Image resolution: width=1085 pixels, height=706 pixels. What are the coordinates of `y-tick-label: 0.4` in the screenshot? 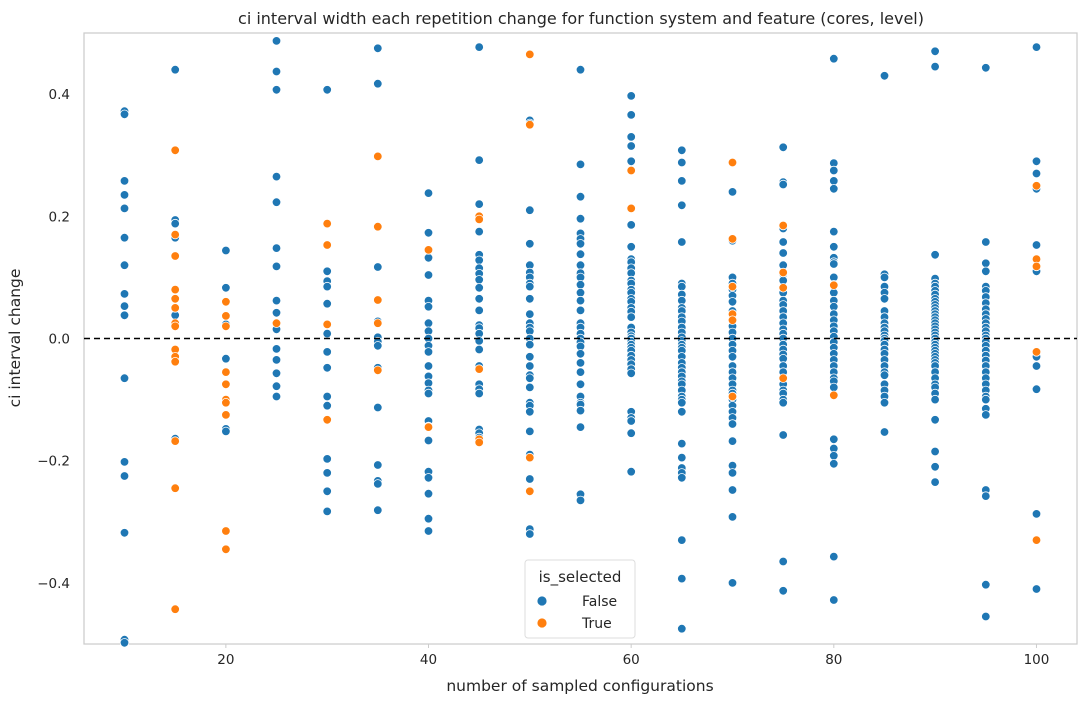 It's located at (59, 95).